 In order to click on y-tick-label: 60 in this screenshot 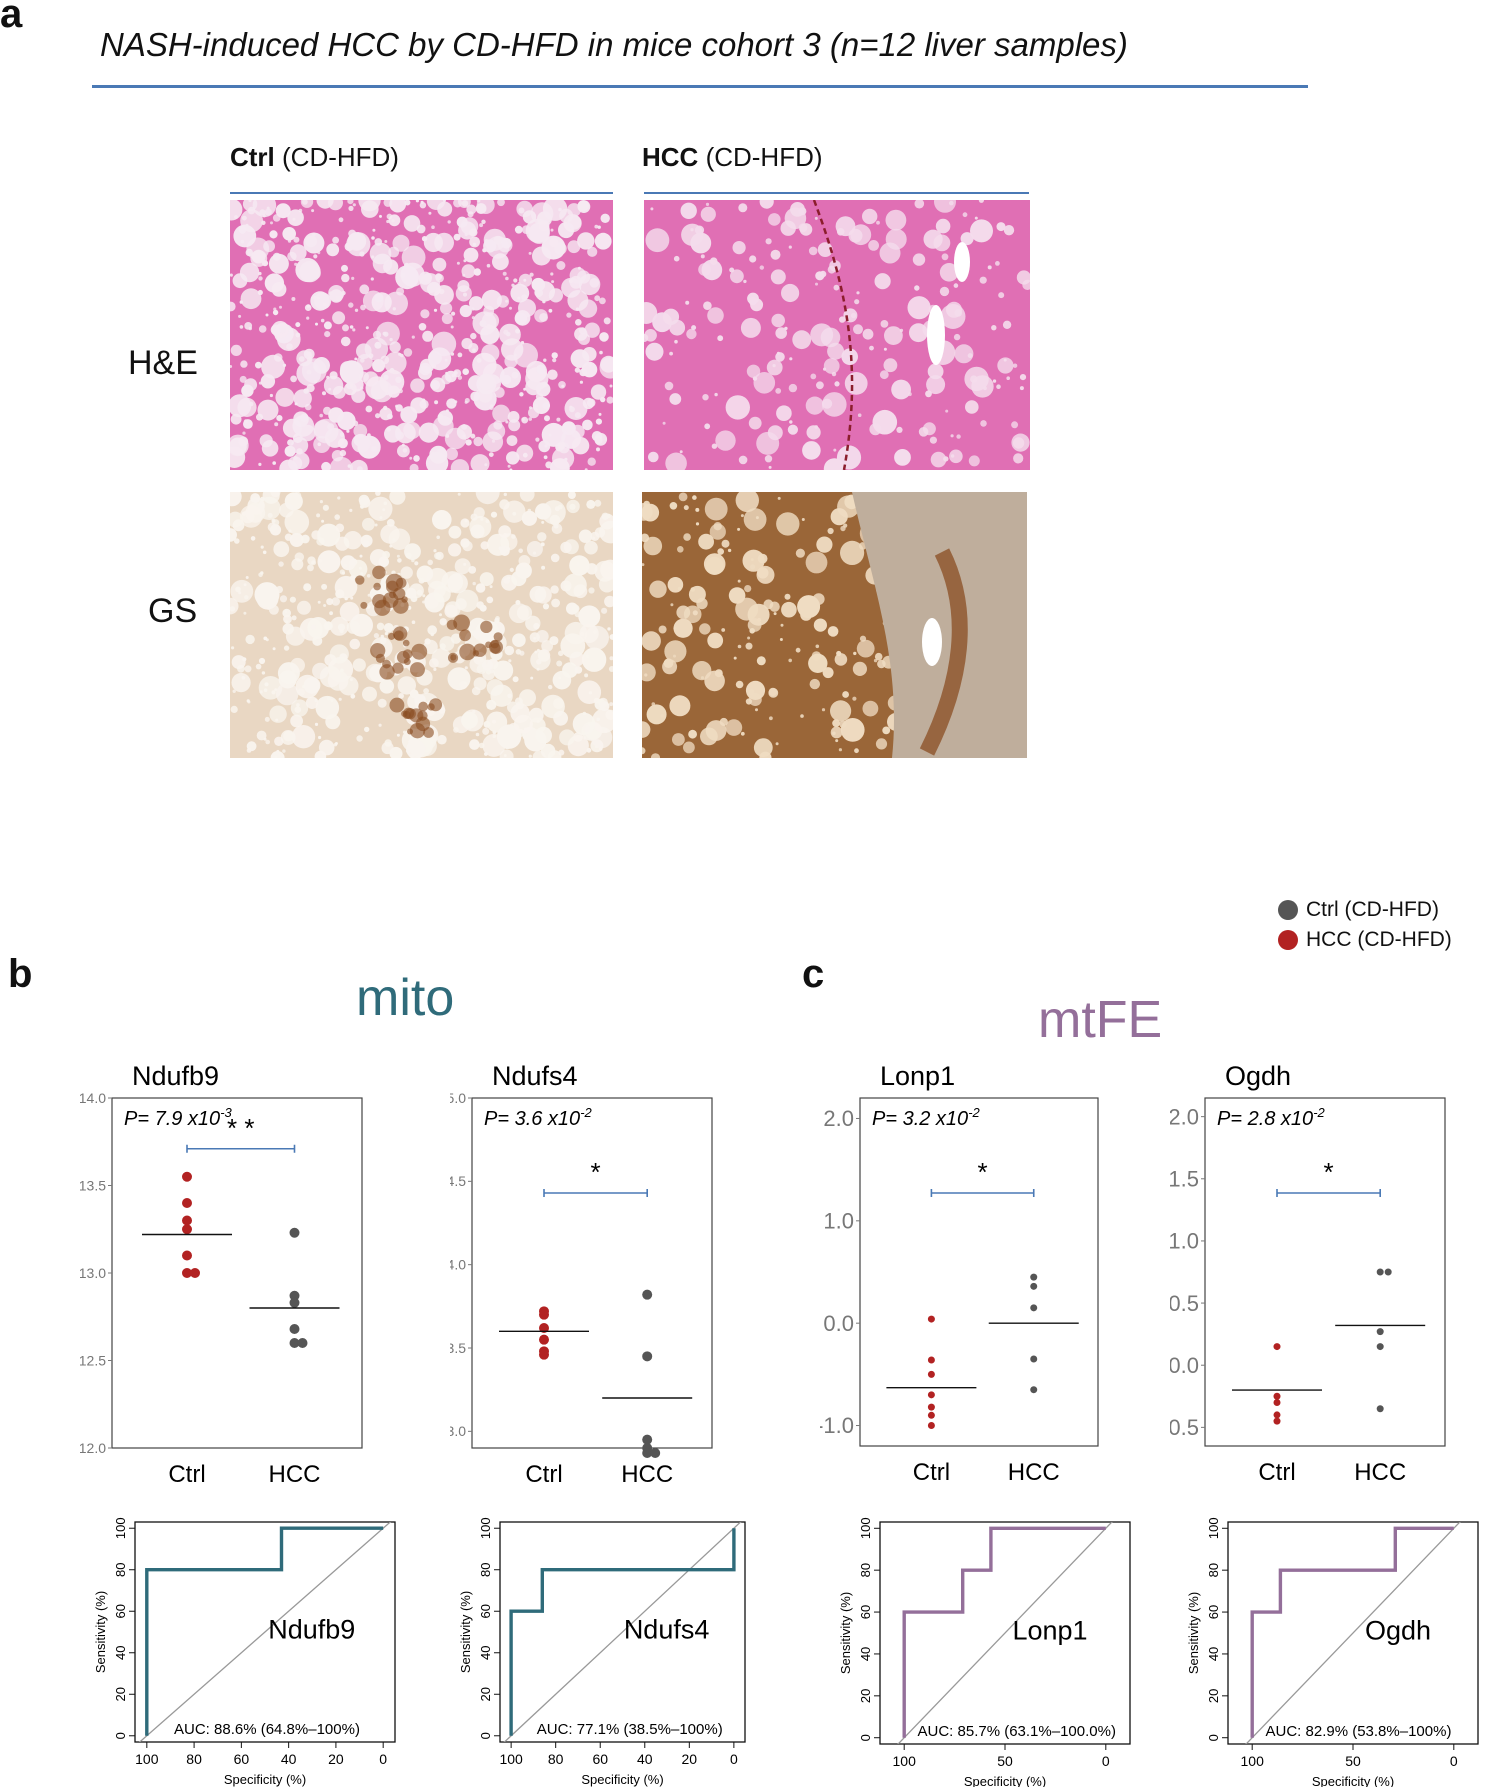, I will do `click(865, 1612)`.